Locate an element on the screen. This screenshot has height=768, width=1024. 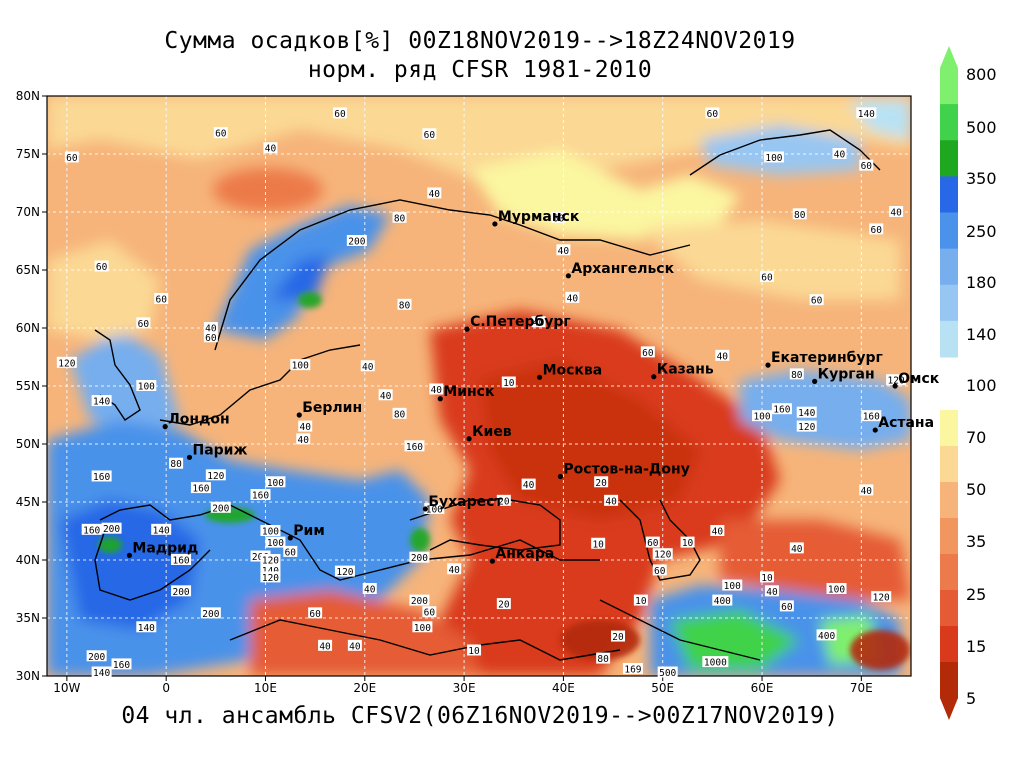
colorbar-arrow-top is located at coordinates (949, 57).